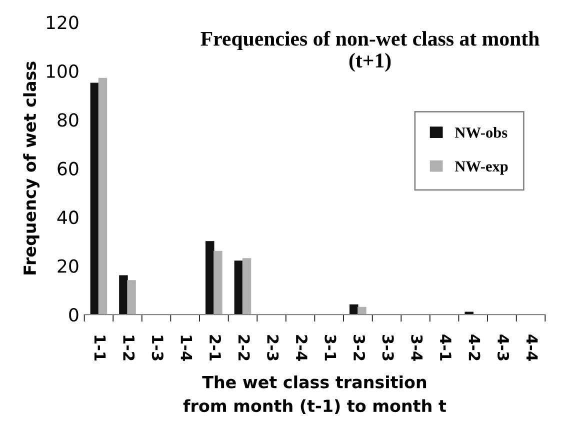 Image resolution: width=562 pixels, height=443 pixels. Describe the element at coordinates (481, 132) in the screenshot. I see `legend-label: NW-obs` at that location.